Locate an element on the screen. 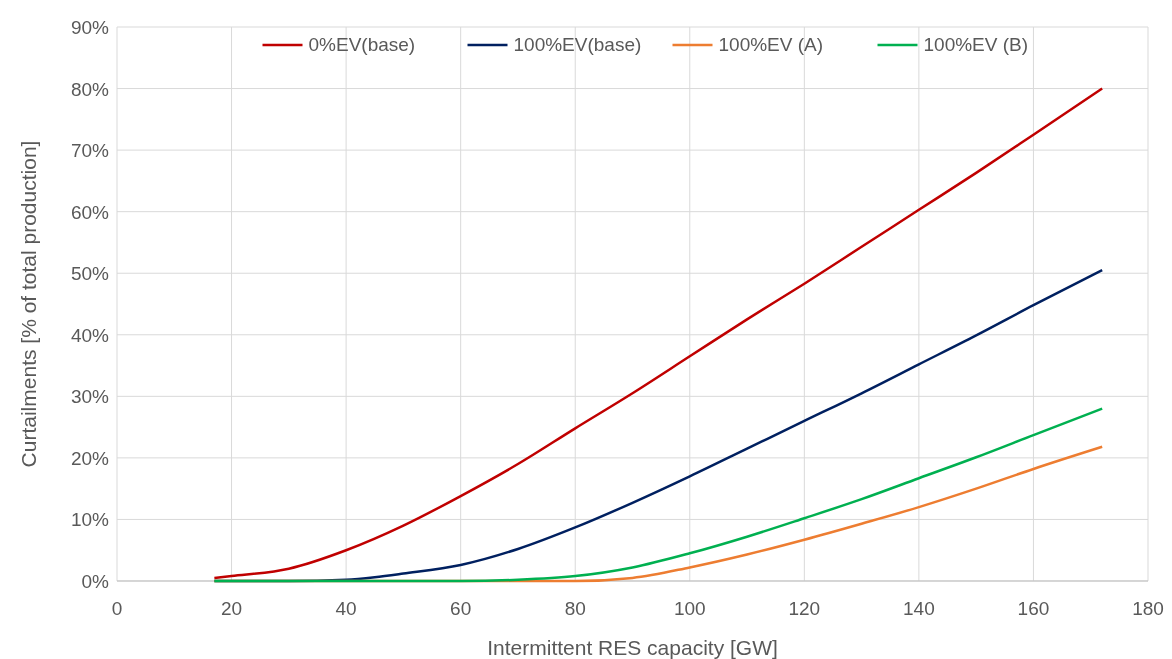 Image resolution: width=1172 pixels, height=659 pixels. y-tick-label: 50% is located at coordinates (90, 274).